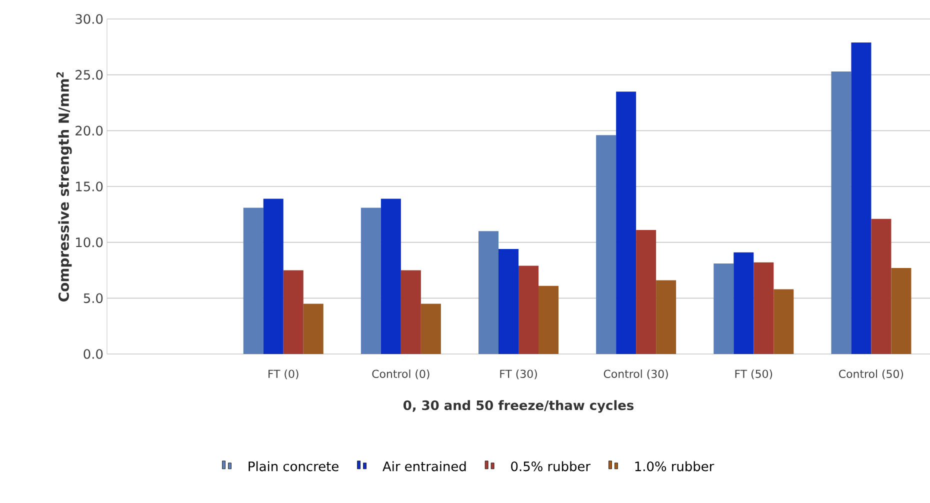 The height and width of the screenshot is (503, 930). I want to click on x-tick-label: FT (50), so click(753, 375).